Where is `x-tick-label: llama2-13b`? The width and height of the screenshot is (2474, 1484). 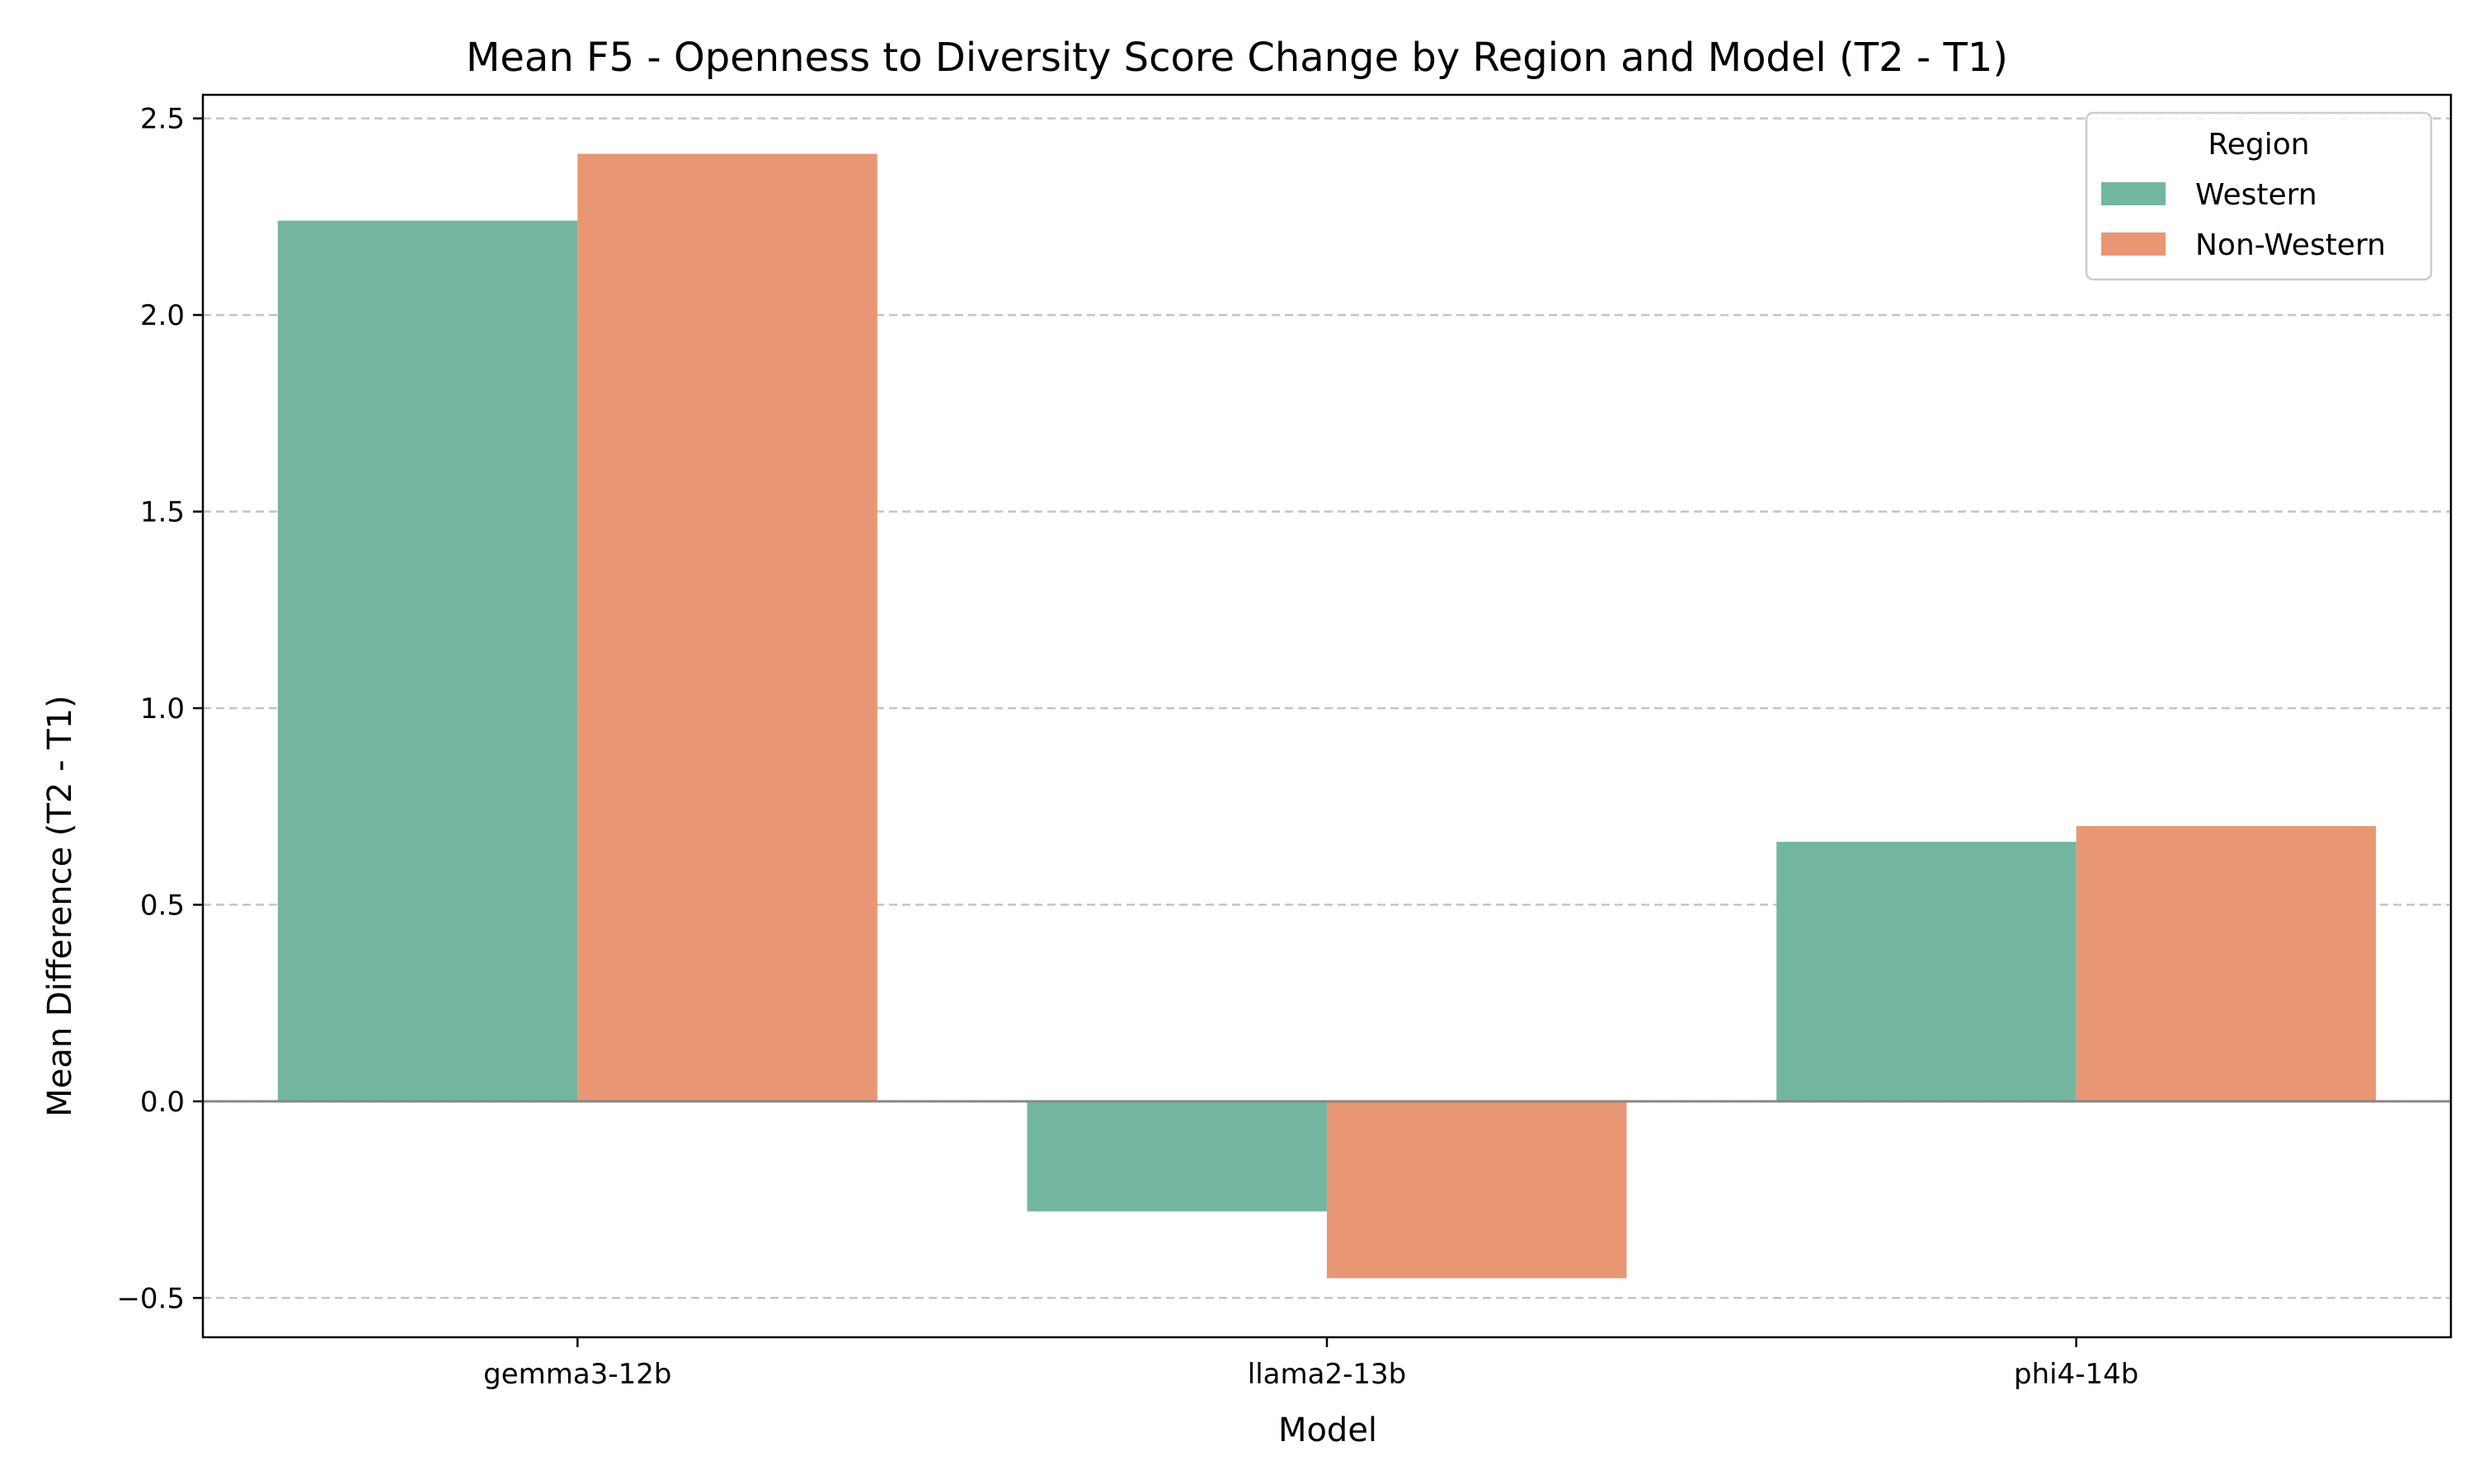 x-tick-label: llama2-13b is located at coordinates (1327, 1374).